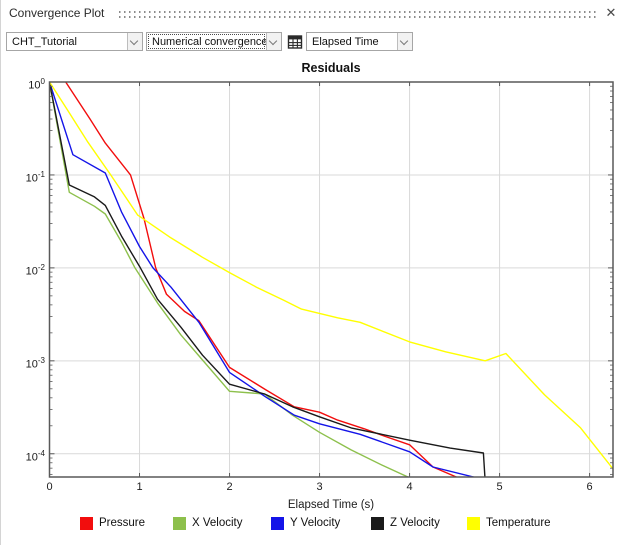  What do you see at coordinates (611, 12) in the screenshot?
I see `close-icon: ✕` at bounding box center [611, 12].